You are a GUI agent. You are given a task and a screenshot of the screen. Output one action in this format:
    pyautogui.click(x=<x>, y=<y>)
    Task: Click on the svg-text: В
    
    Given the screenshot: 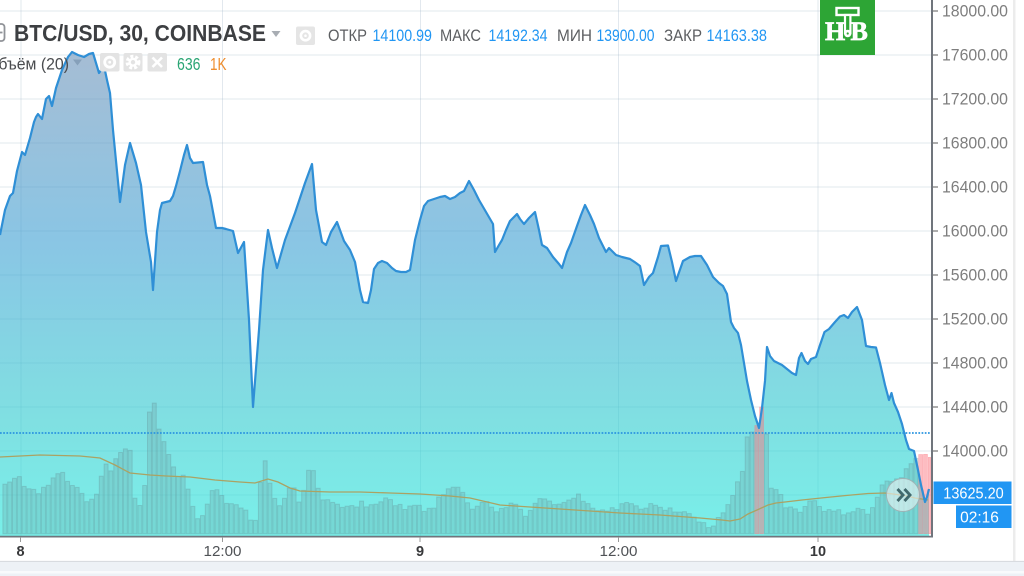 What is the action you would take?
    pyautogui.click(x=859, y=31)
    